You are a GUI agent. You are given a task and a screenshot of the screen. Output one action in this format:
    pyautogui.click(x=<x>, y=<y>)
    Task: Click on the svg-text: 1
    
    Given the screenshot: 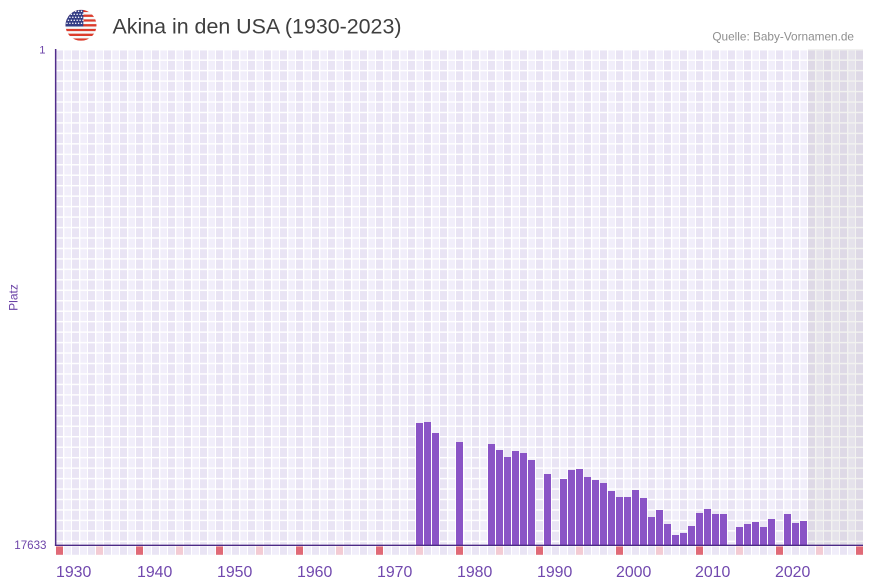 What is the action you would take?
    pyautogui.click(x=42, y=51)
    